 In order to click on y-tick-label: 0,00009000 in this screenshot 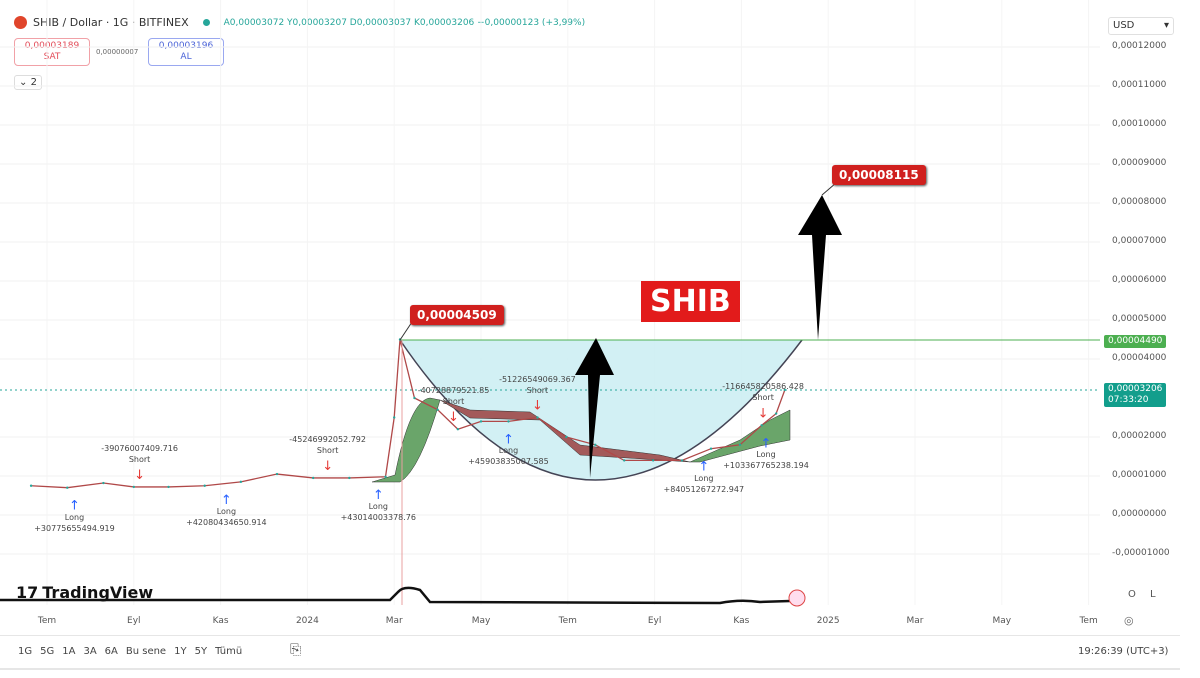, I will do `click(1139, 163)`.